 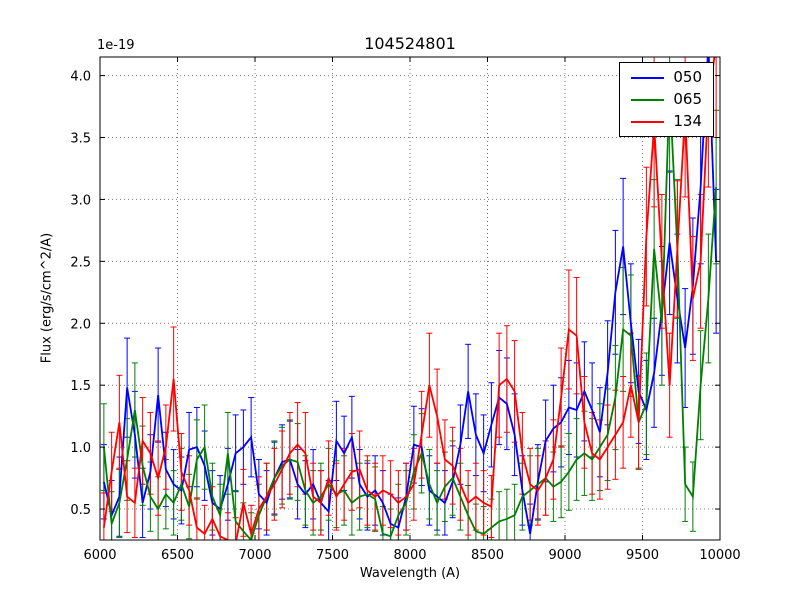 I want to click on x-tick-label: 8500, so click(x=487, y=555).